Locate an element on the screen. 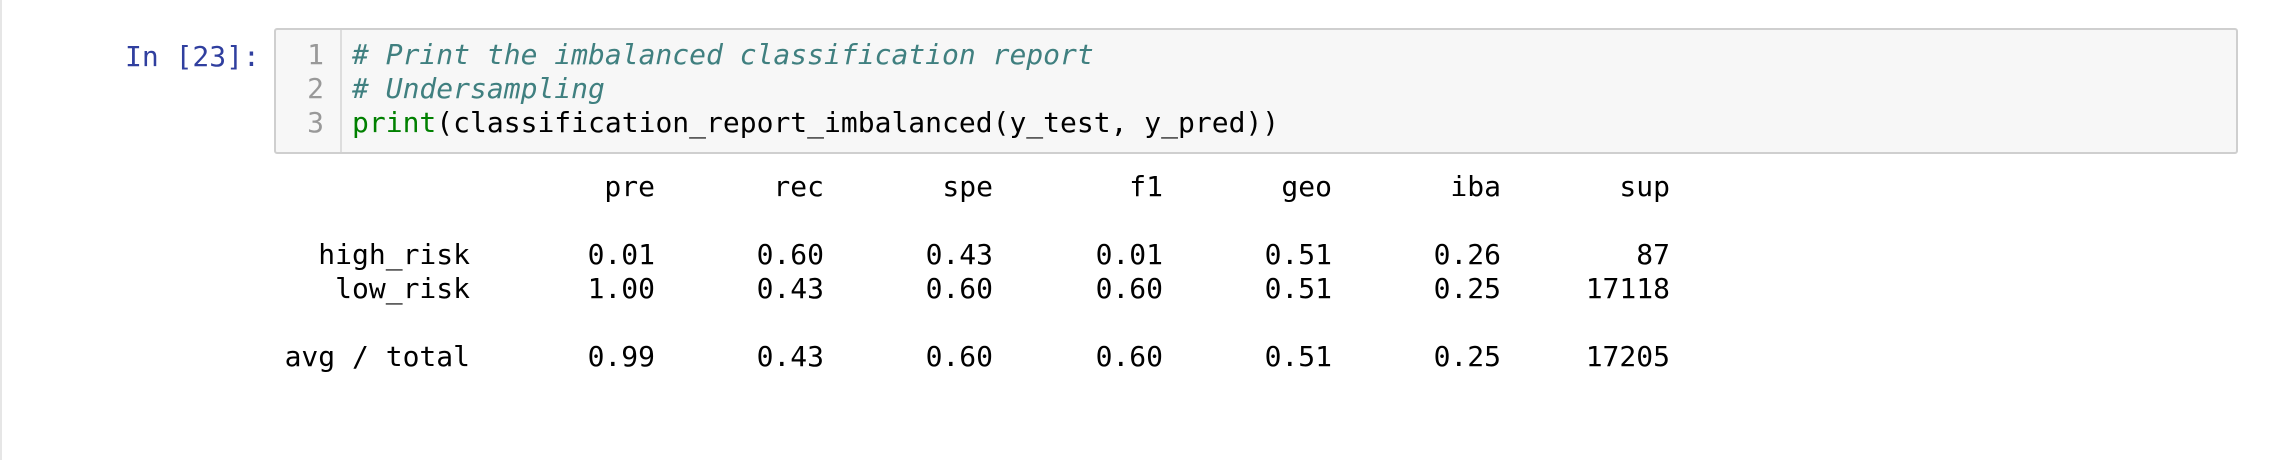 The height and width of the screenshot is (460, 2280). value-pre: 0.99 is located at coordinates (621, 356).